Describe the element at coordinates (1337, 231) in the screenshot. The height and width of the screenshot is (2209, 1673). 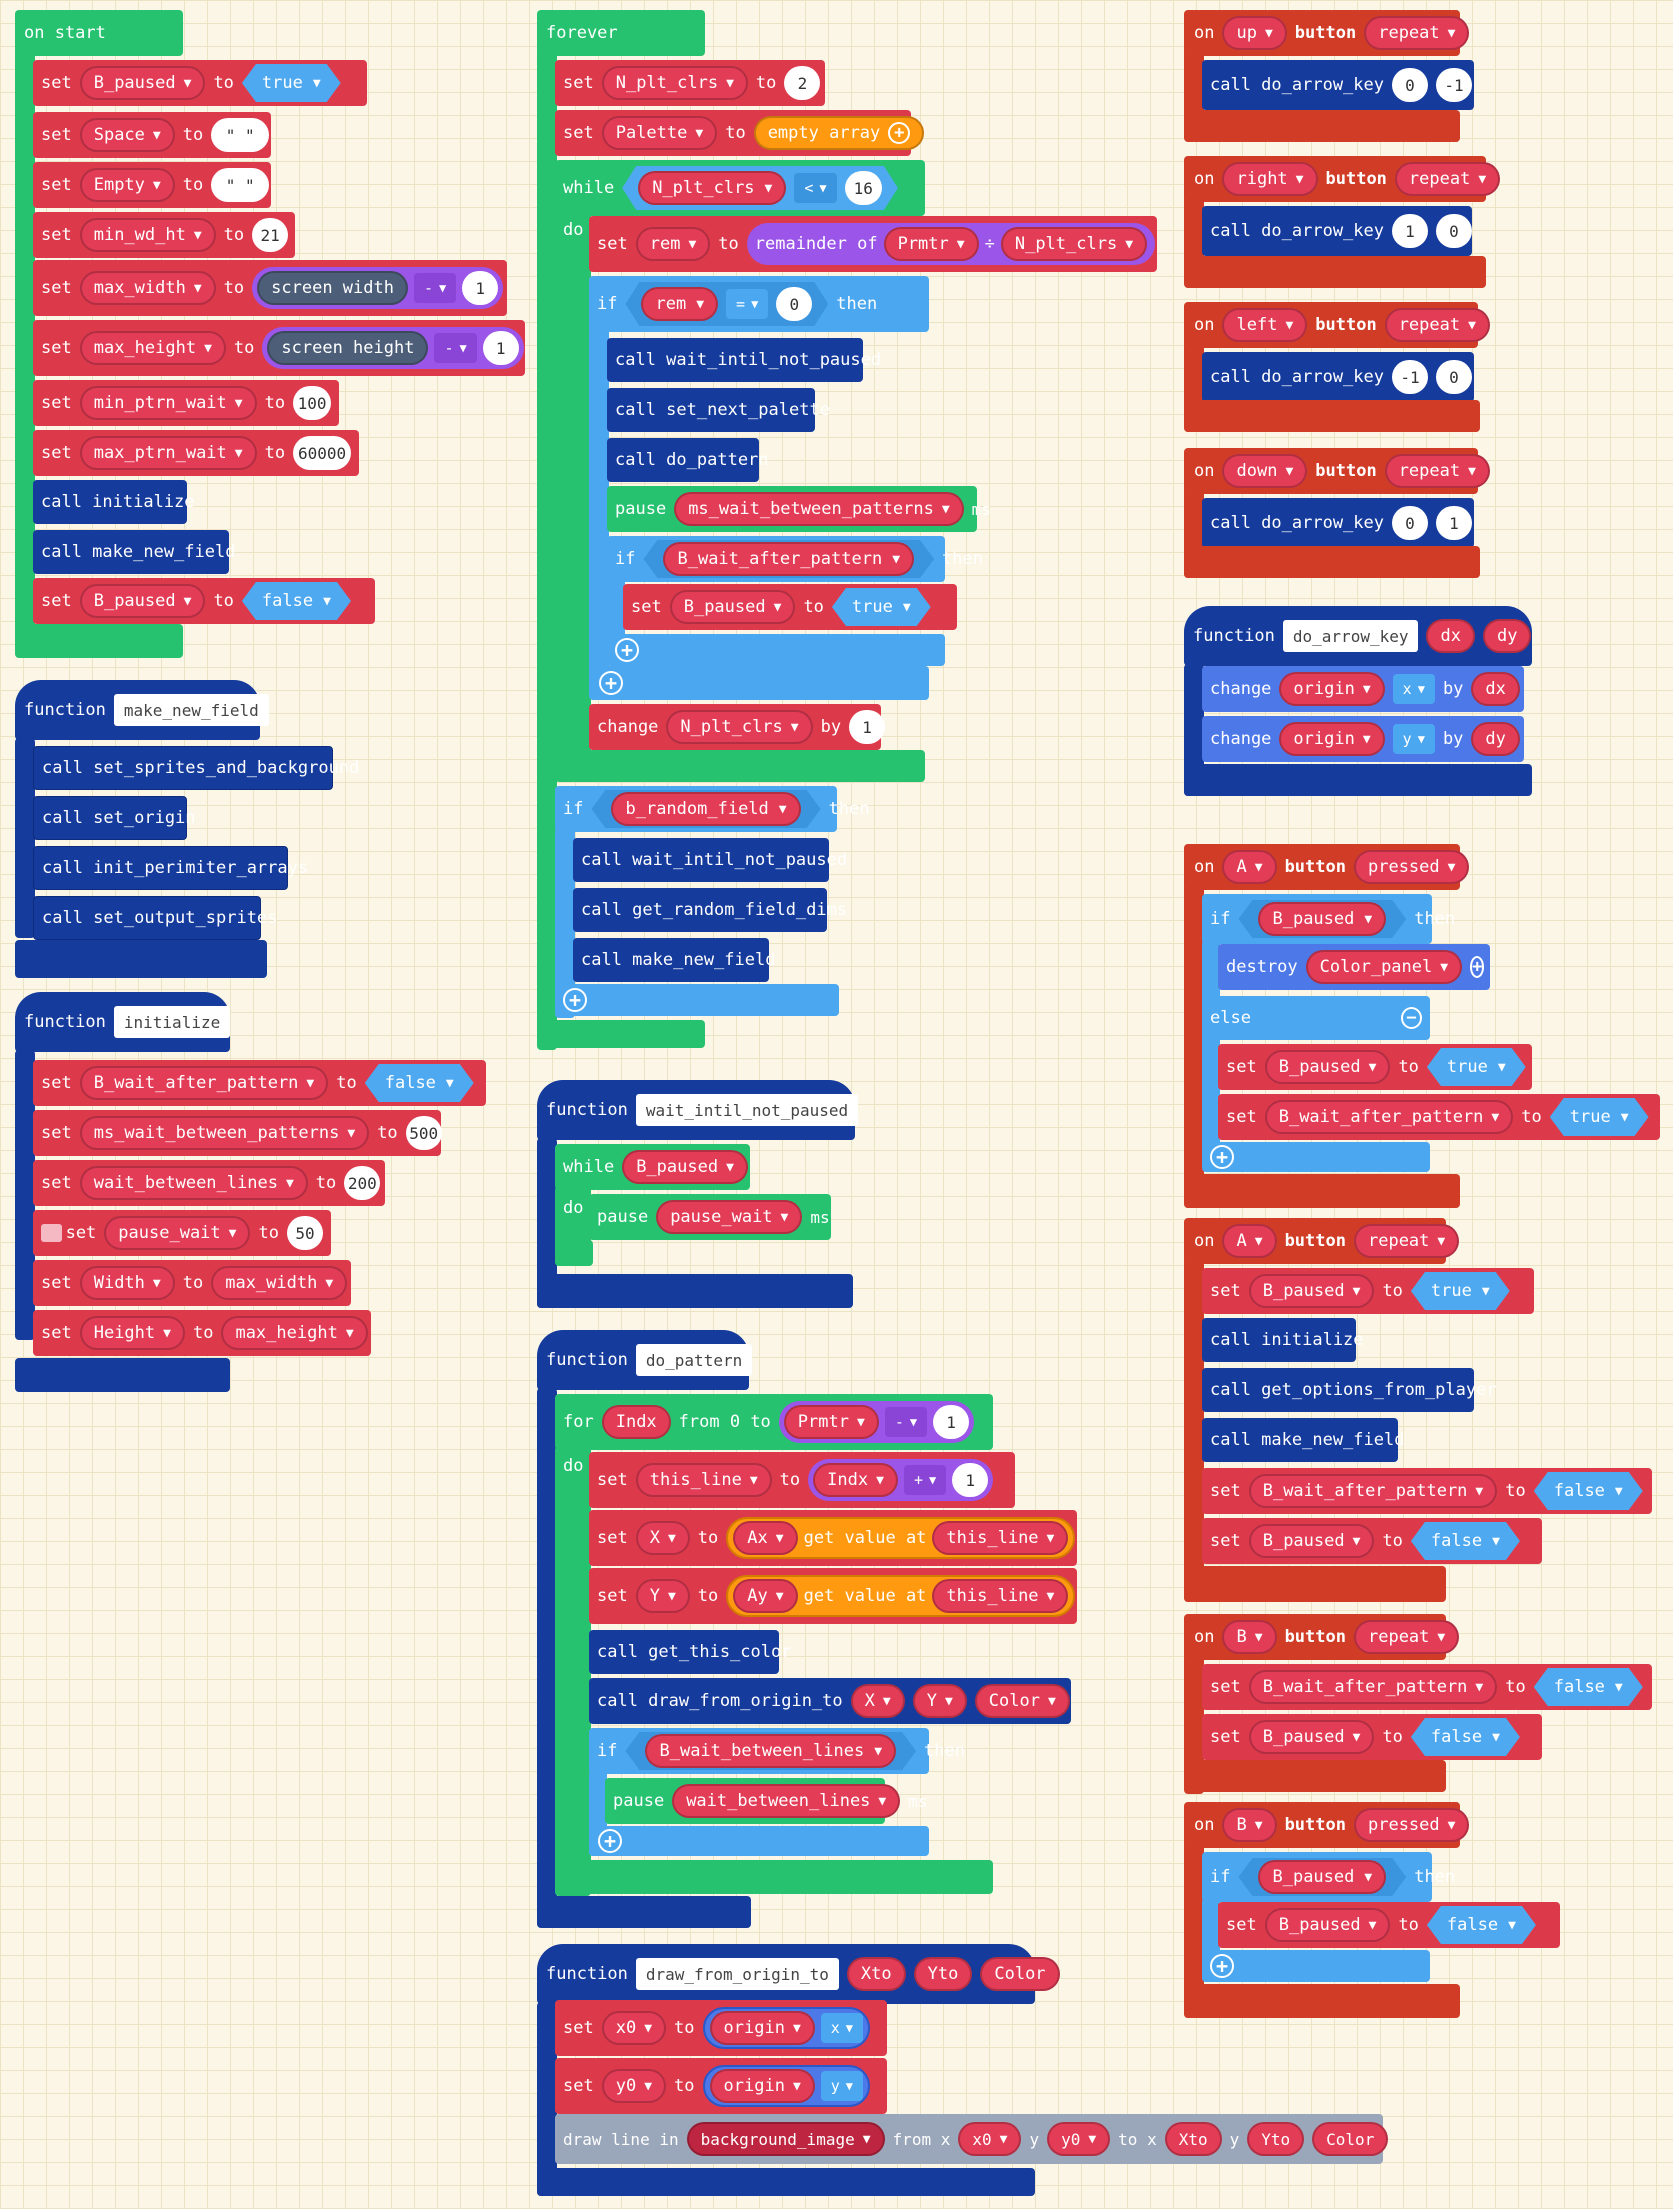
I see `call-do-arrow-key: call do_arrow_key 1 0` at that location.